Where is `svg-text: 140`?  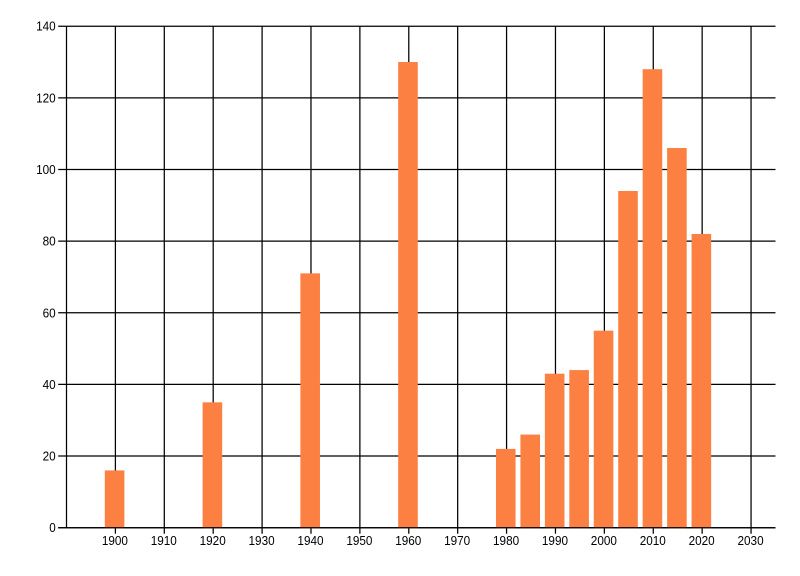 svg-text: 140 is located at coordinates (46, 26).